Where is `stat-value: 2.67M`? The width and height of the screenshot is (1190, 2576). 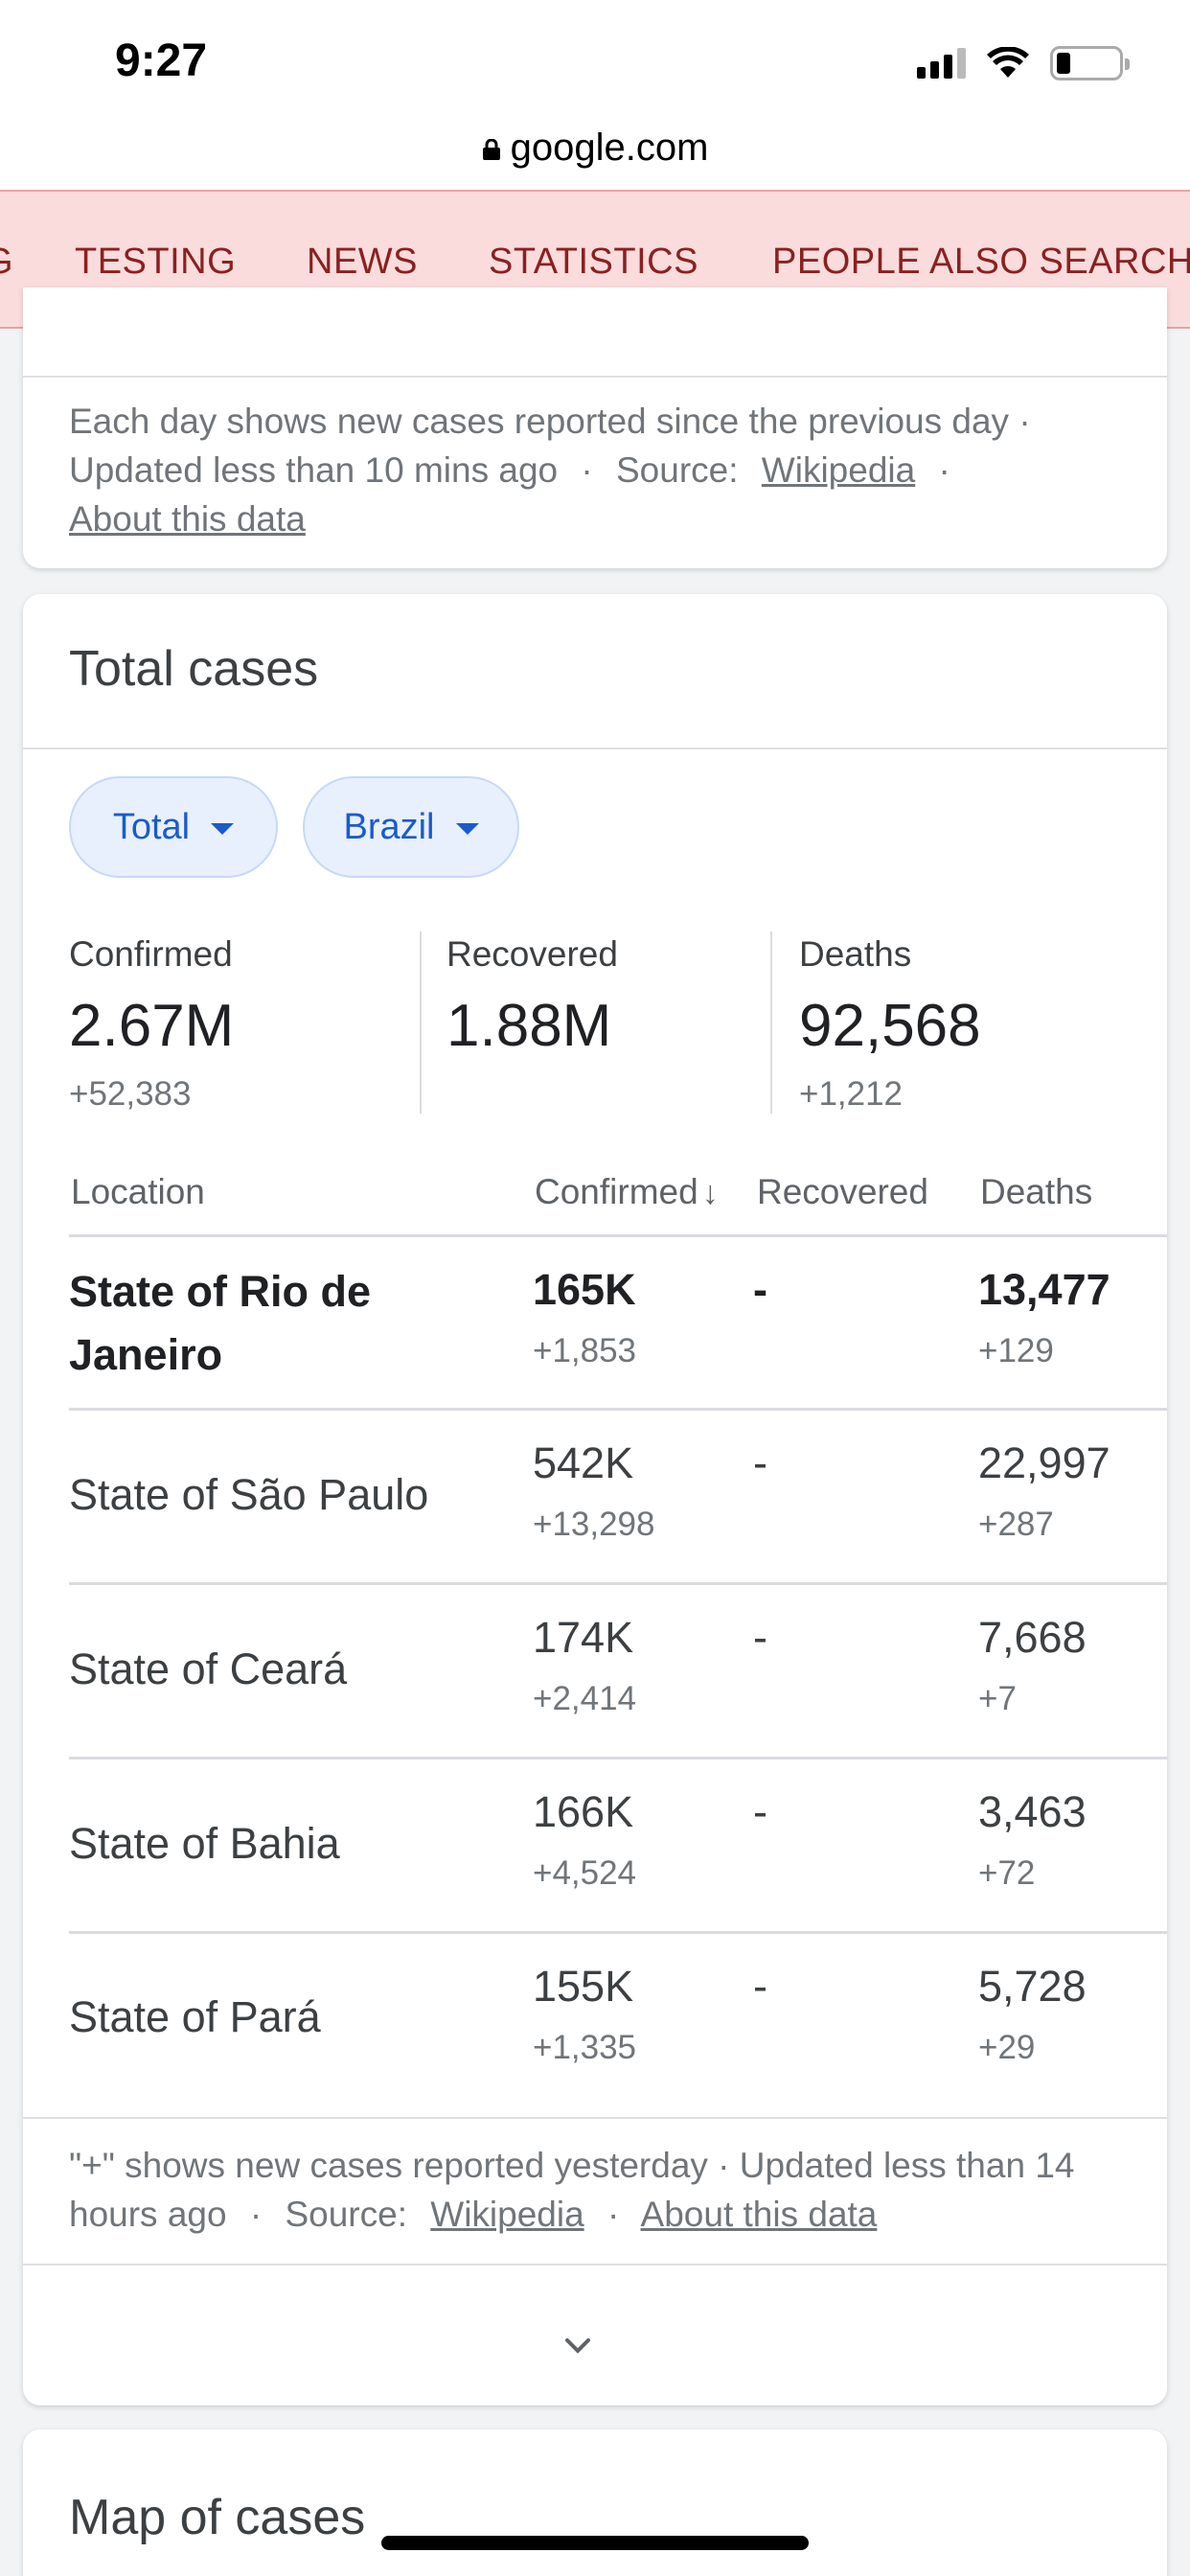
stat-value: 2.67M is located at coordinates (152, 1026).